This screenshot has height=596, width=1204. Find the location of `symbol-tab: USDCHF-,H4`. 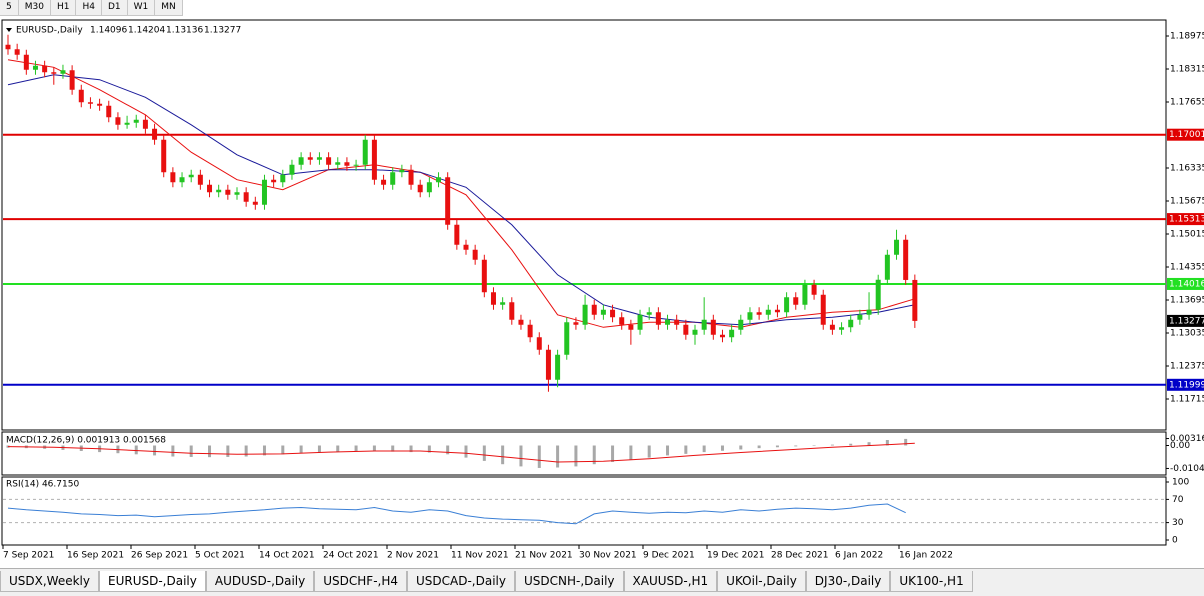

symbol-tab: USDCHF-,H4 is located at coordinates (360, 581).